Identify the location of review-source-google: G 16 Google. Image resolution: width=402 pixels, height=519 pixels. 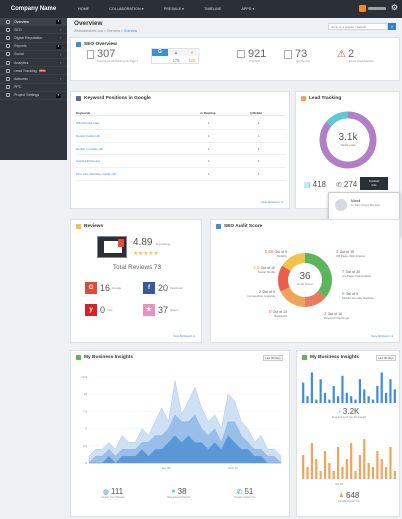
(103, 288).